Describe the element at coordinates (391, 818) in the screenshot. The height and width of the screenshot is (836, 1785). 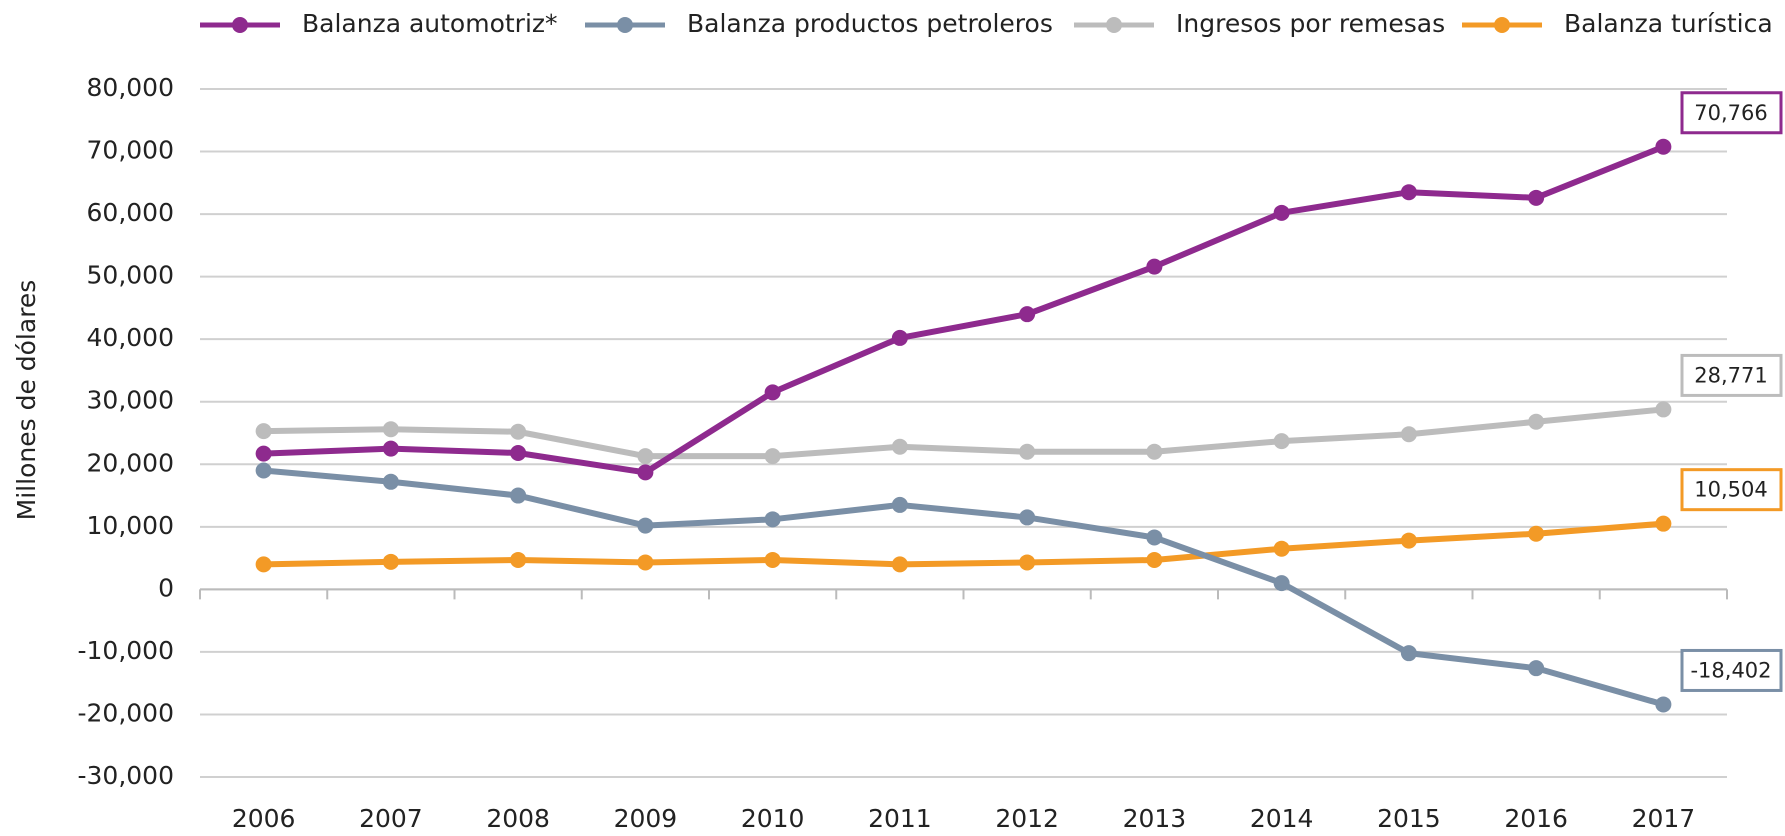
I see `x-tick-label: 2007` at that location.